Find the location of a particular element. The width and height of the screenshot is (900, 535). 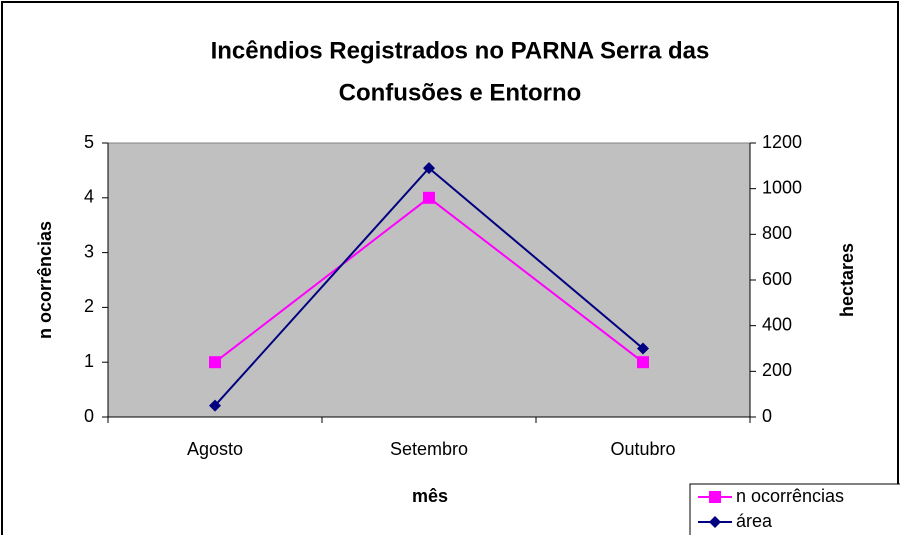

y-tick-label: 4 is located at coordinates (89, 197).